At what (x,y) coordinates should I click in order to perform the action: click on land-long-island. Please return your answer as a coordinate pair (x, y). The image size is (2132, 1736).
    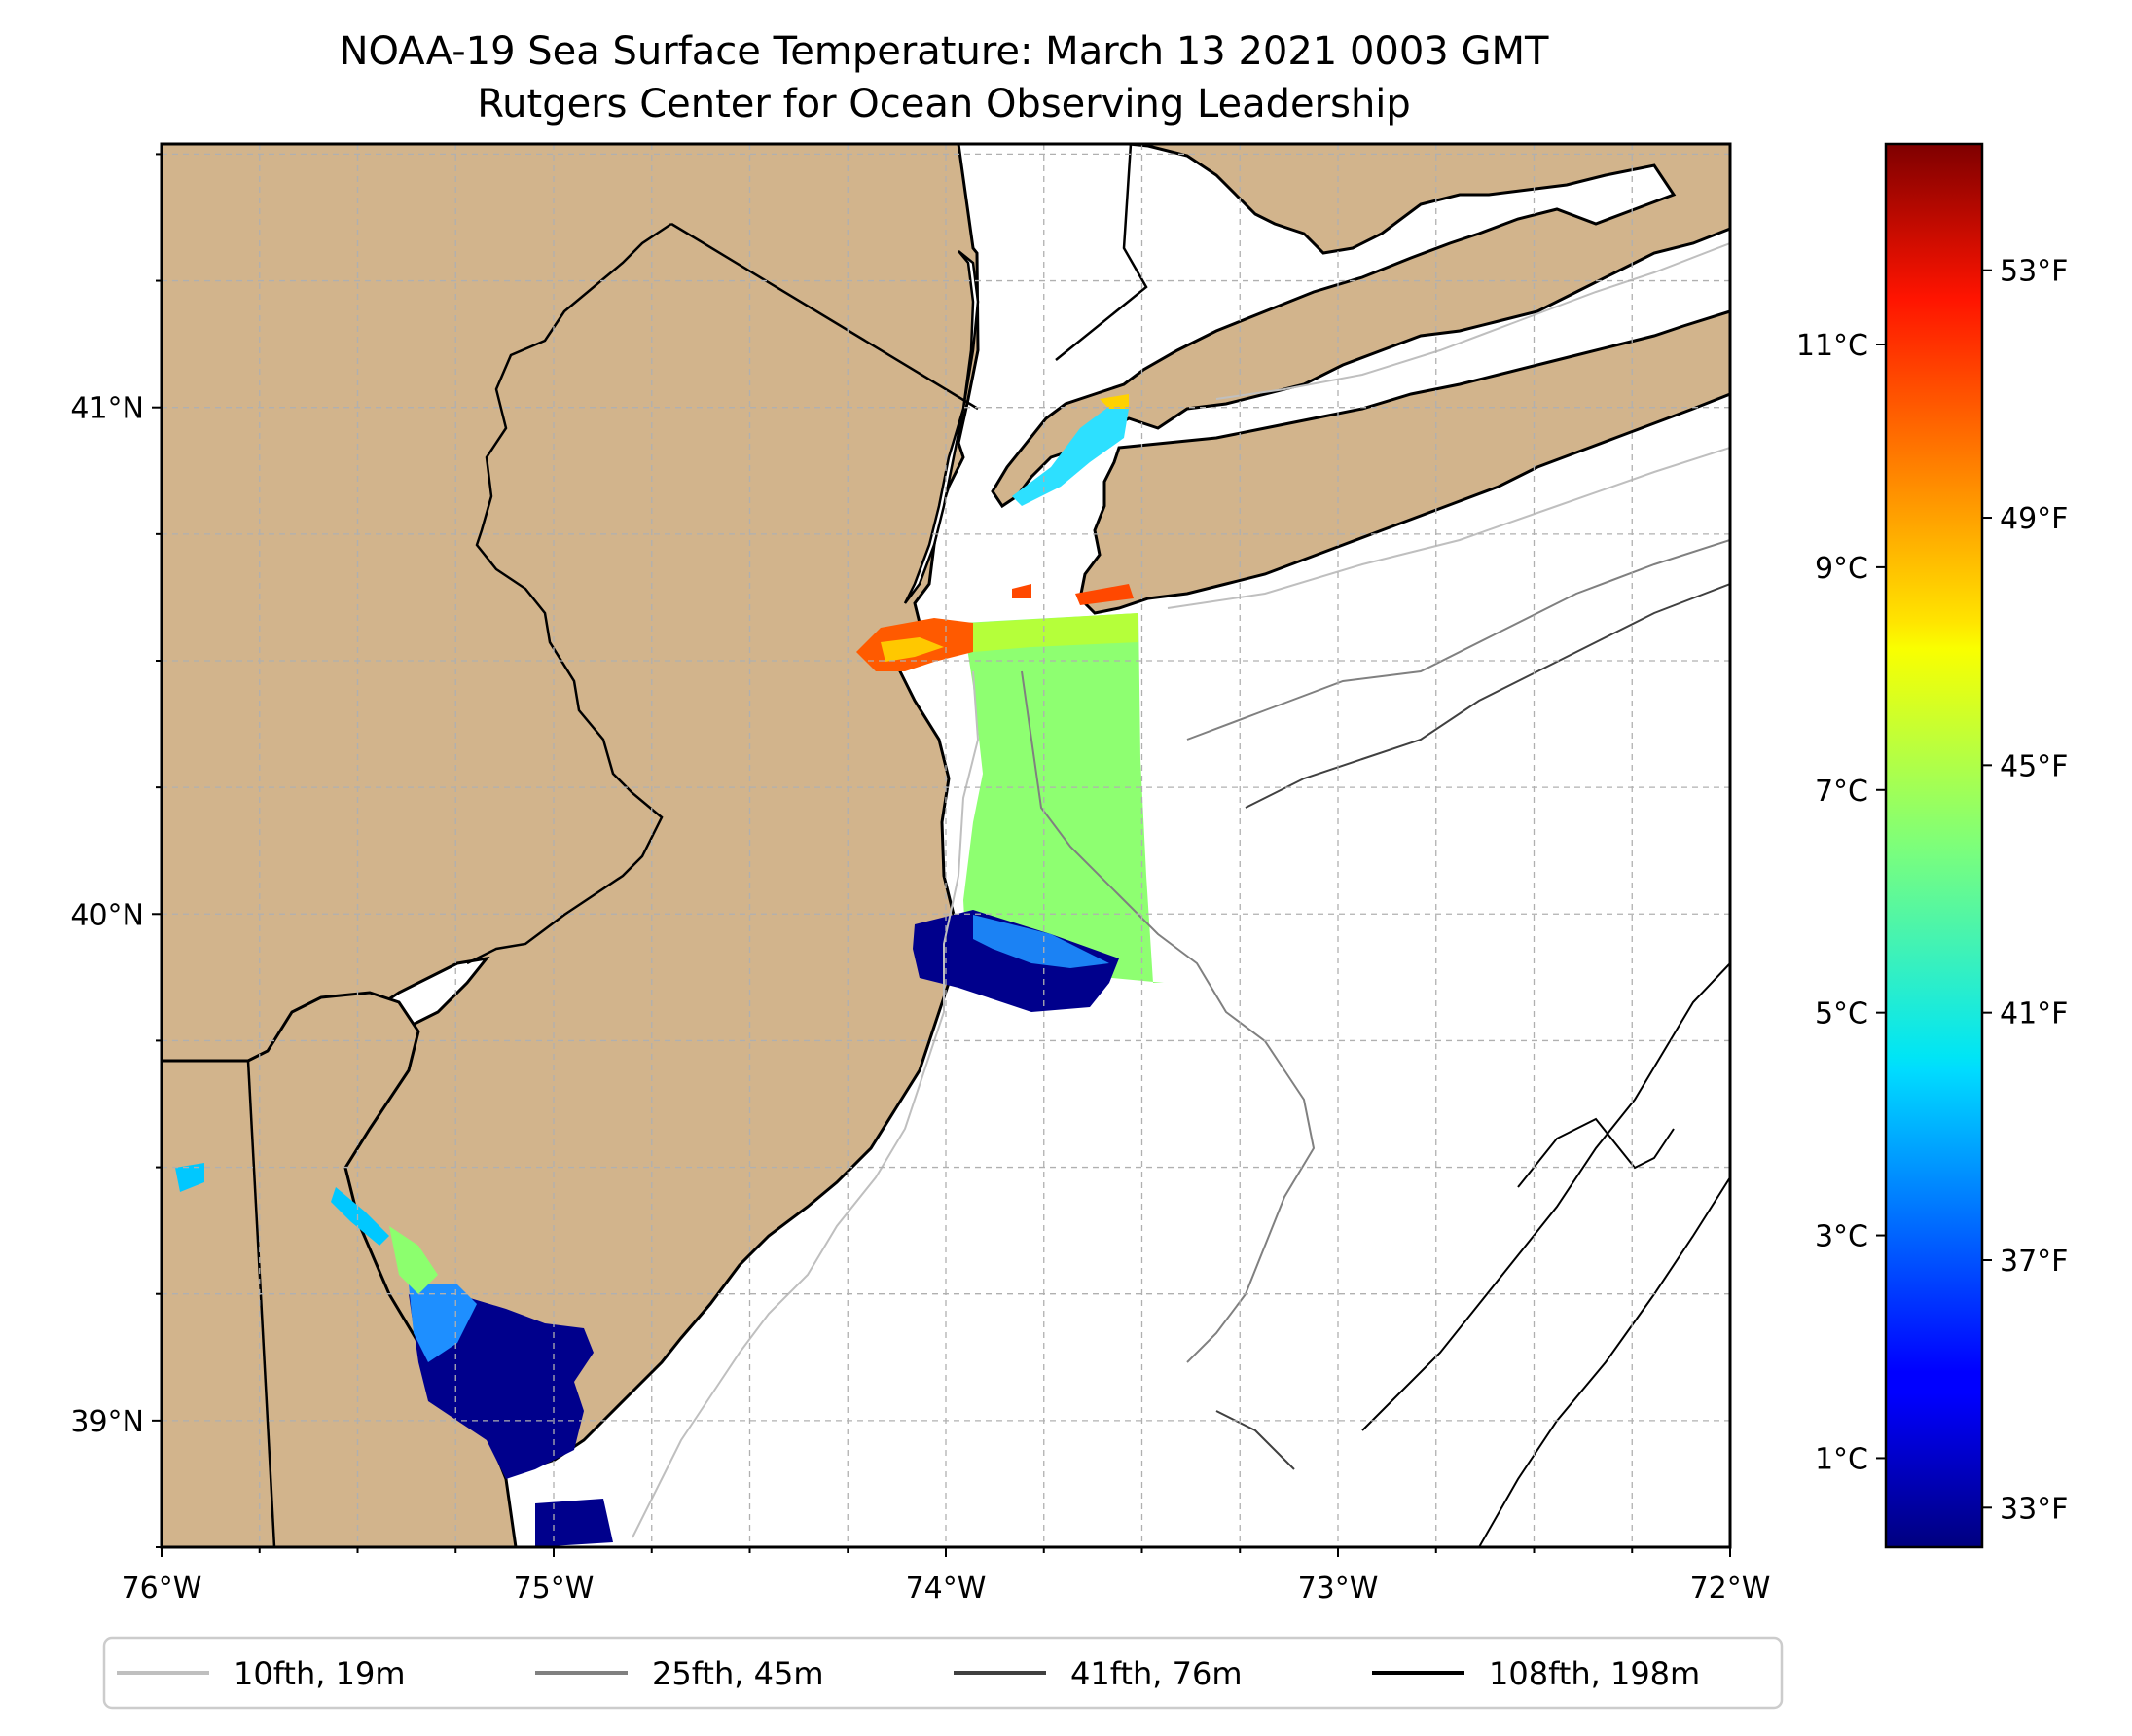
    Looking at the image, I should click on (1404, 462).